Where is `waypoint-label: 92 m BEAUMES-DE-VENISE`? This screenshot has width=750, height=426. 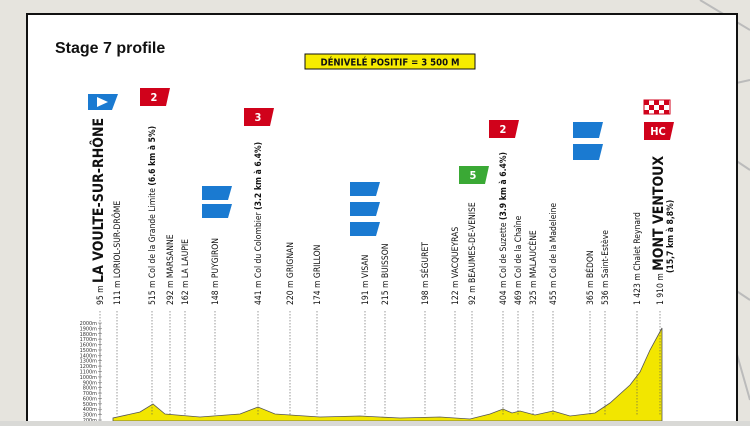
waypoint-label: 92 m BEAUMES-DE-VENISE is located at coordinates (473, 253).